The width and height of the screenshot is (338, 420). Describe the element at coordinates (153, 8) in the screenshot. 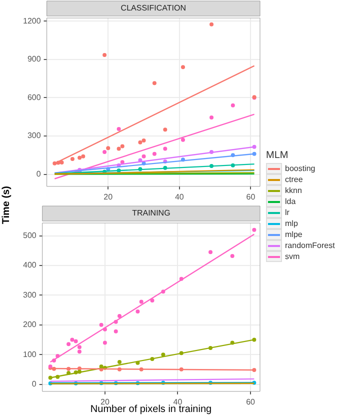

I see `chart-title: CLASSIFICATION` at that location.